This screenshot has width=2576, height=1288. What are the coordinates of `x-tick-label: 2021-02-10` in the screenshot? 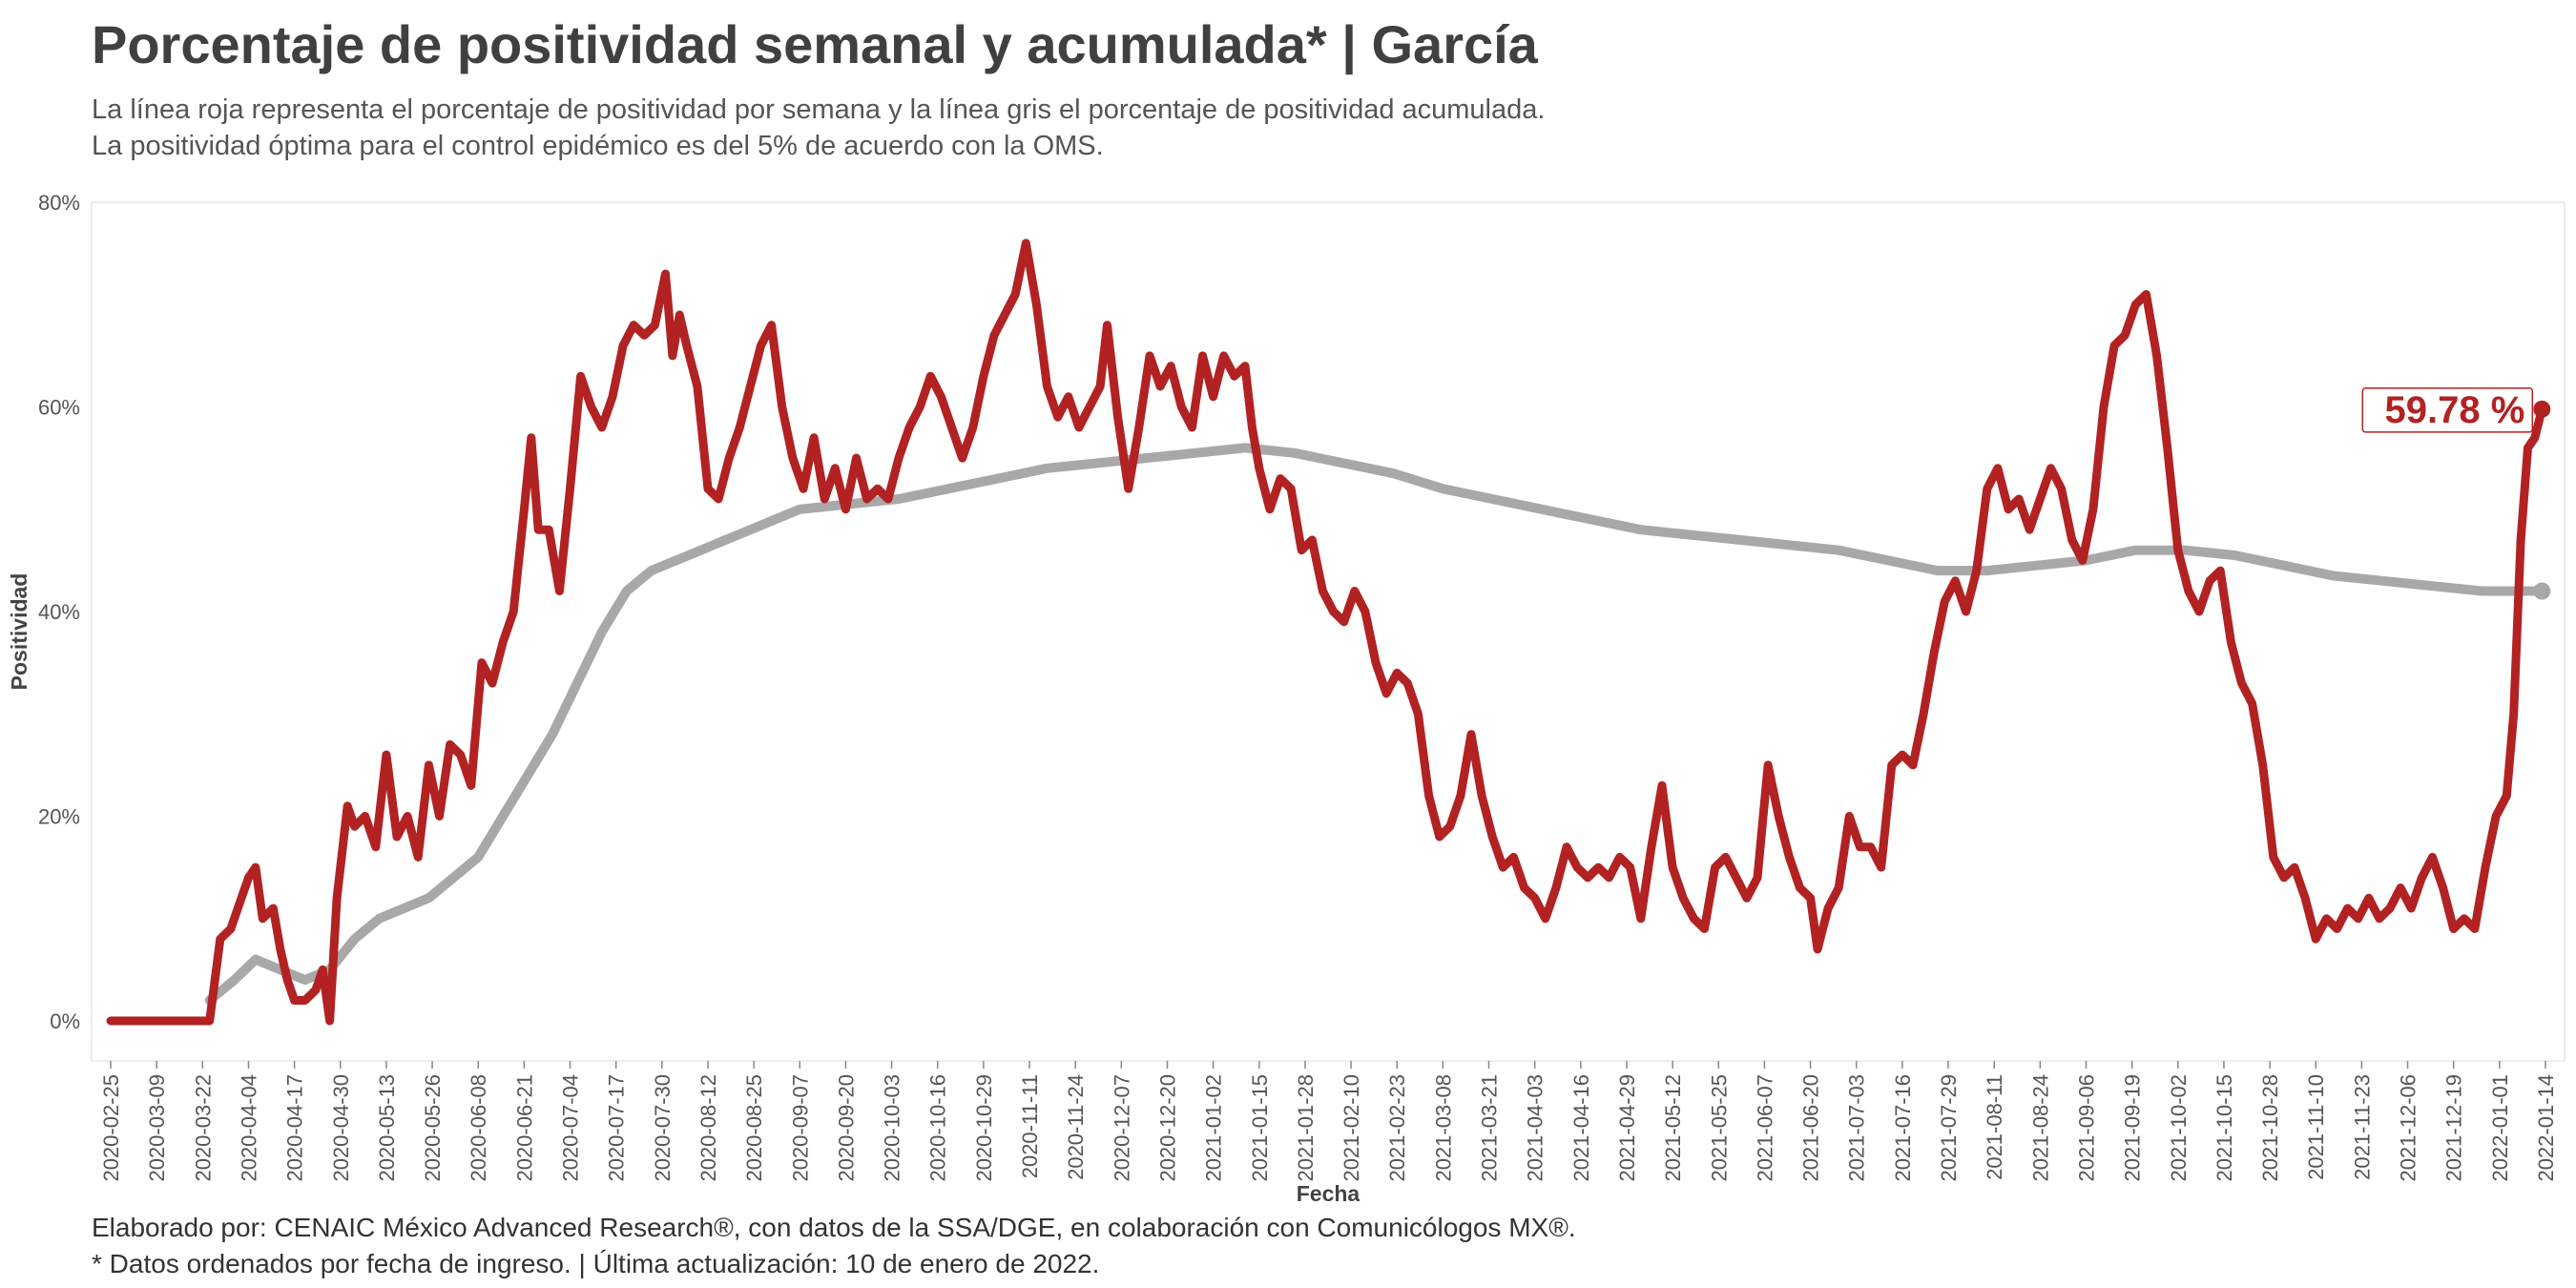 It's located at (1351, 1128).